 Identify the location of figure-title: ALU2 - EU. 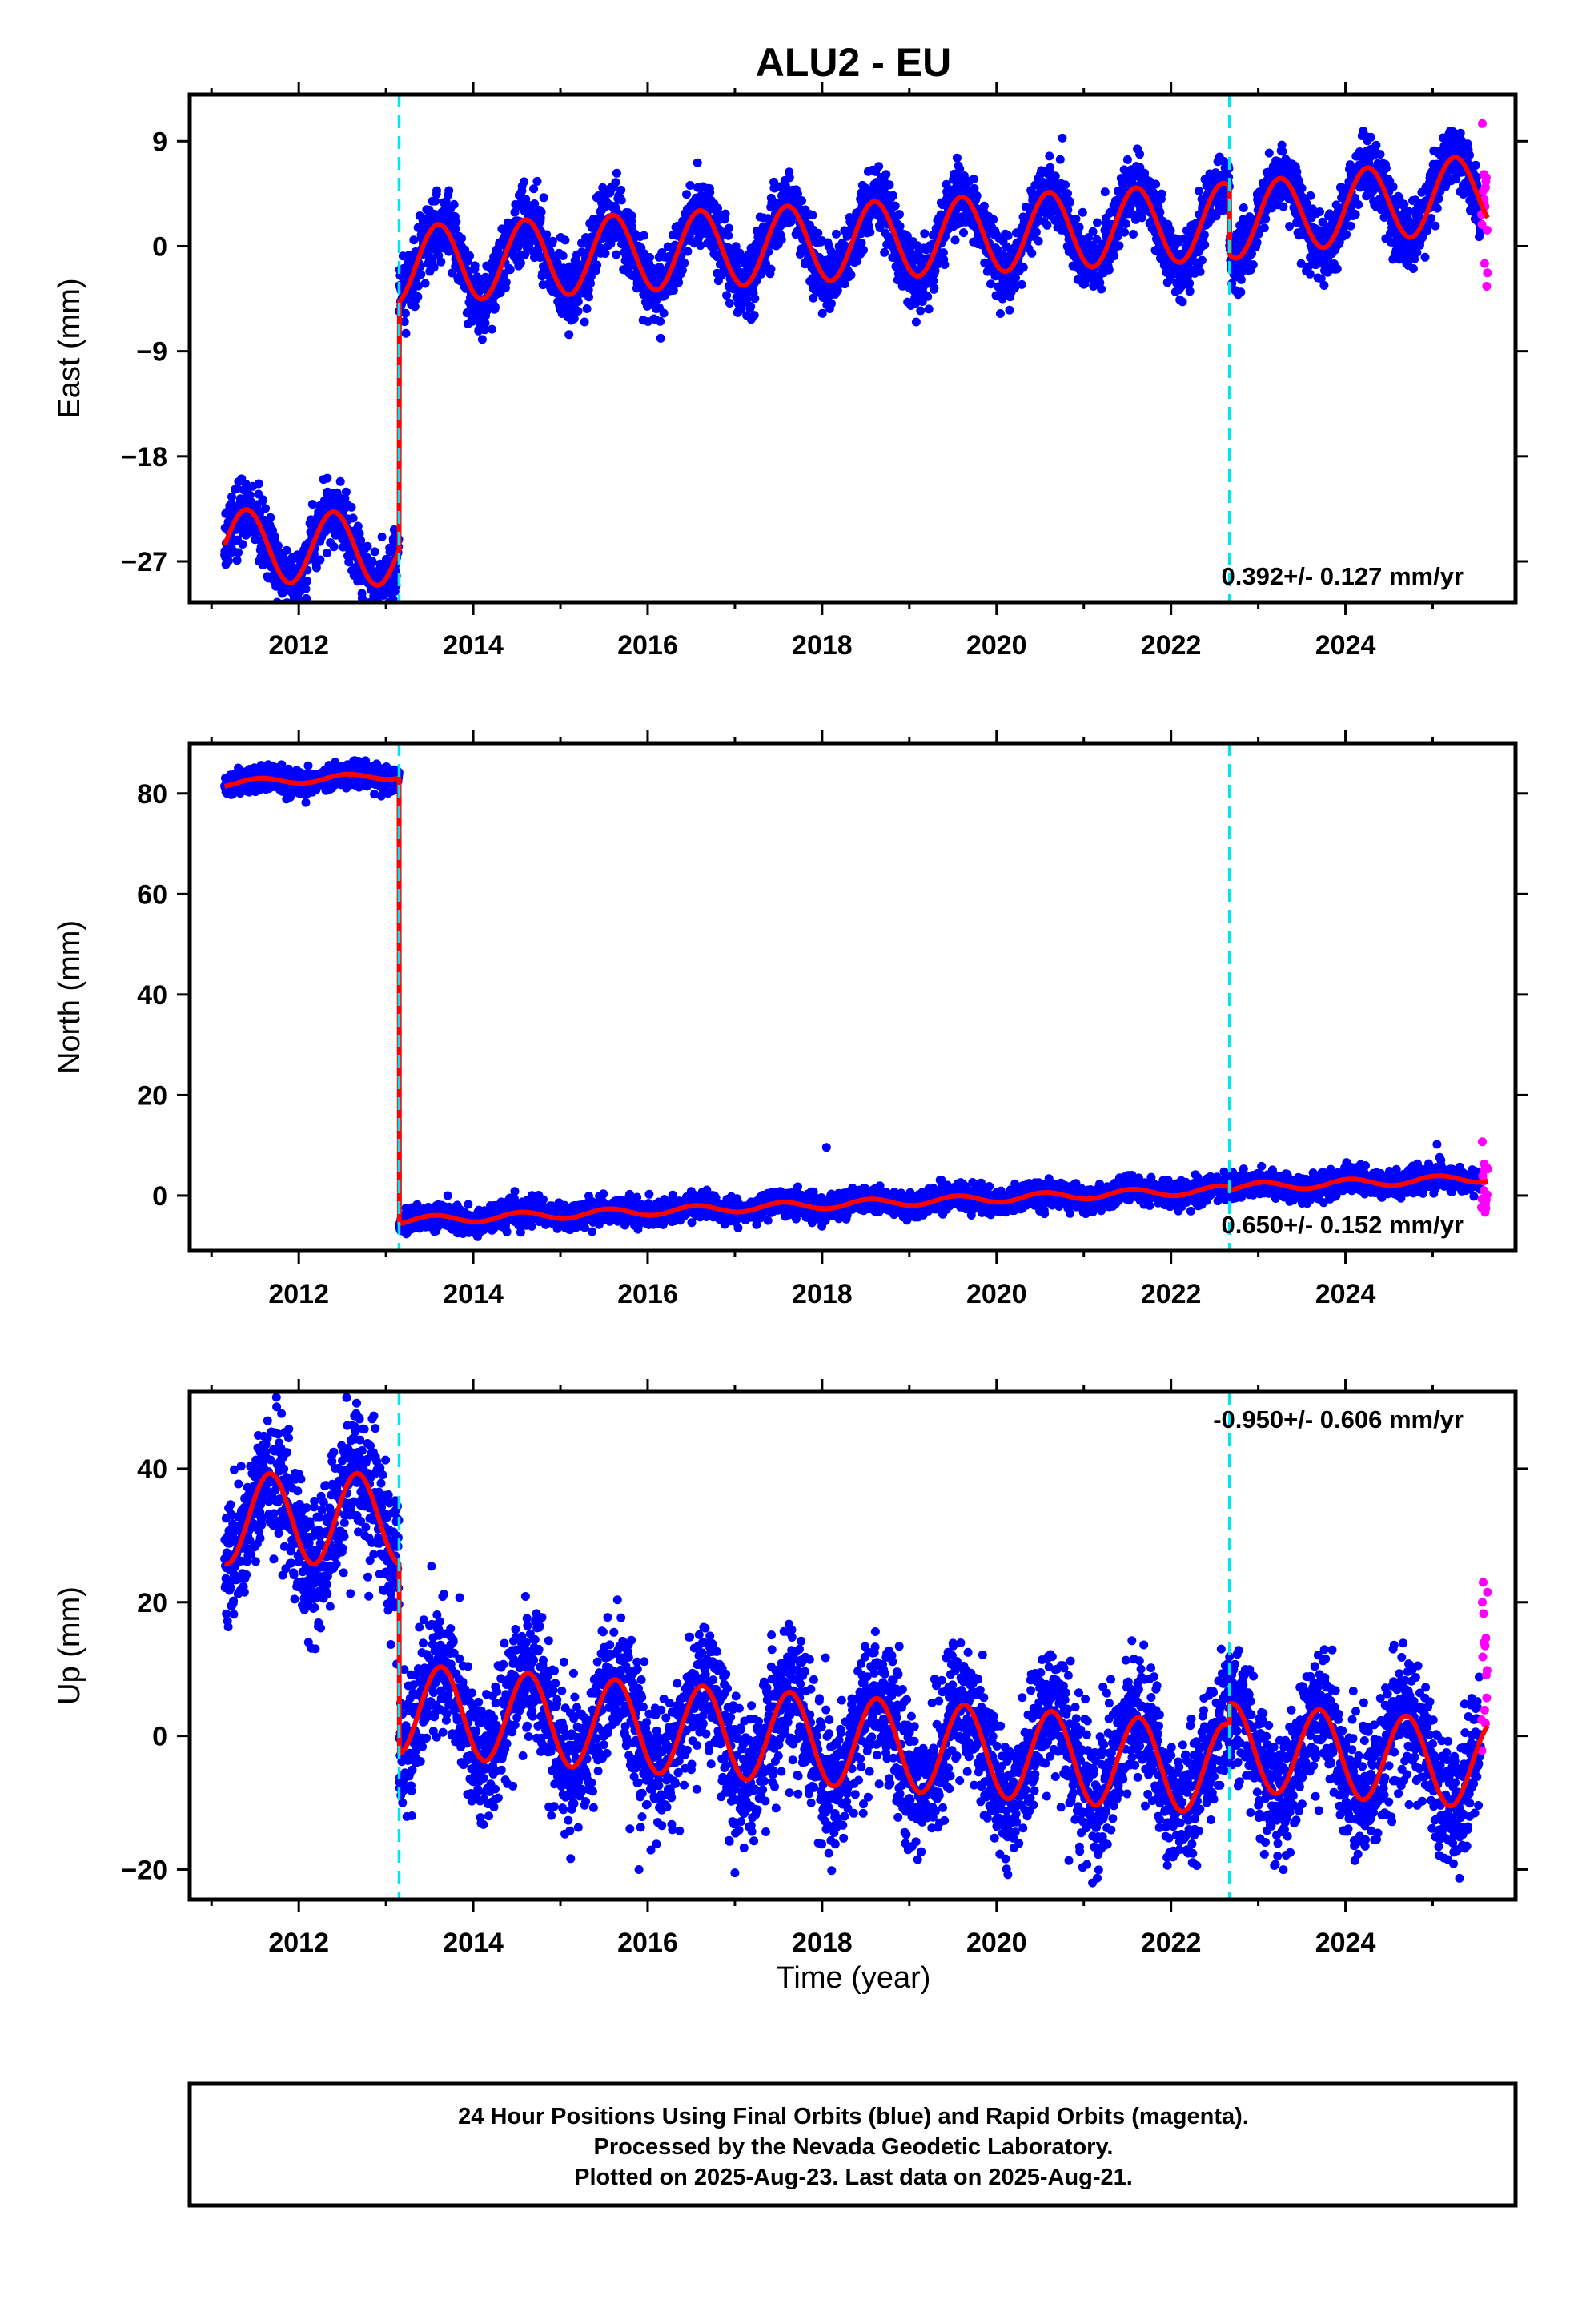
(853, 62).